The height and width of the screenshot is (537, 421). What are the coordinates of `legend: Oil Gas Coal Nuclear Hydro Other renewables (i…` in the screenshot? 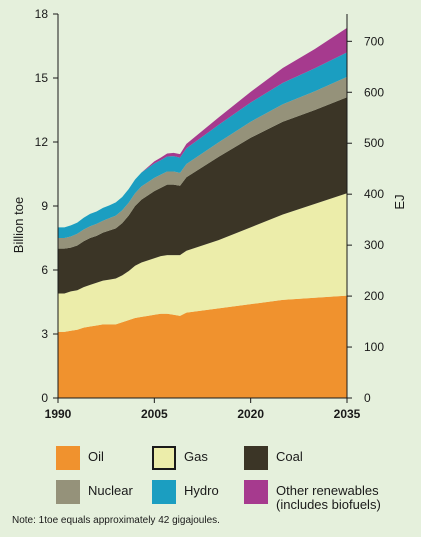 It's located at (236, 479).